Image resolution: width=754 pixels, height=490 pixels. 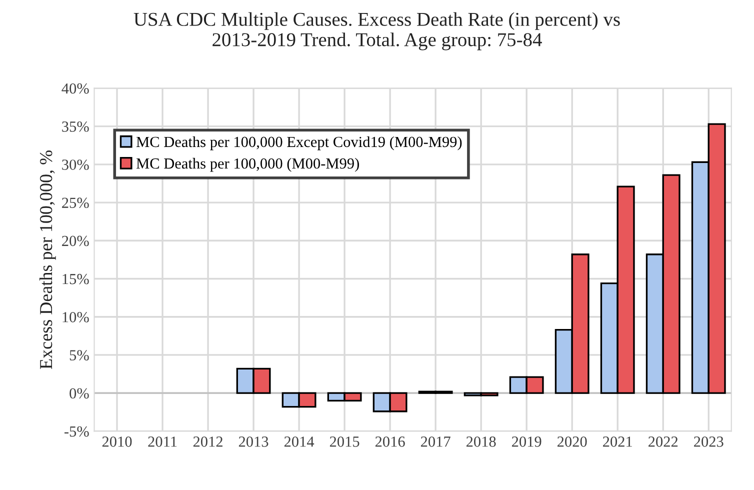 What do you see at coordinates (75, 165) in the screenshot?
I see `y-tick-label: 30%` at bounding box center [75, 165].